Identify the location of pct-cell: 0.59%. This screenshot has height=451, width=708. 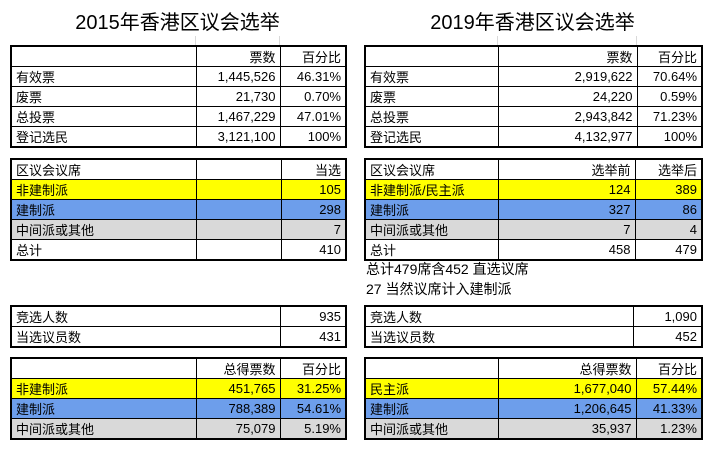
(669, 96).